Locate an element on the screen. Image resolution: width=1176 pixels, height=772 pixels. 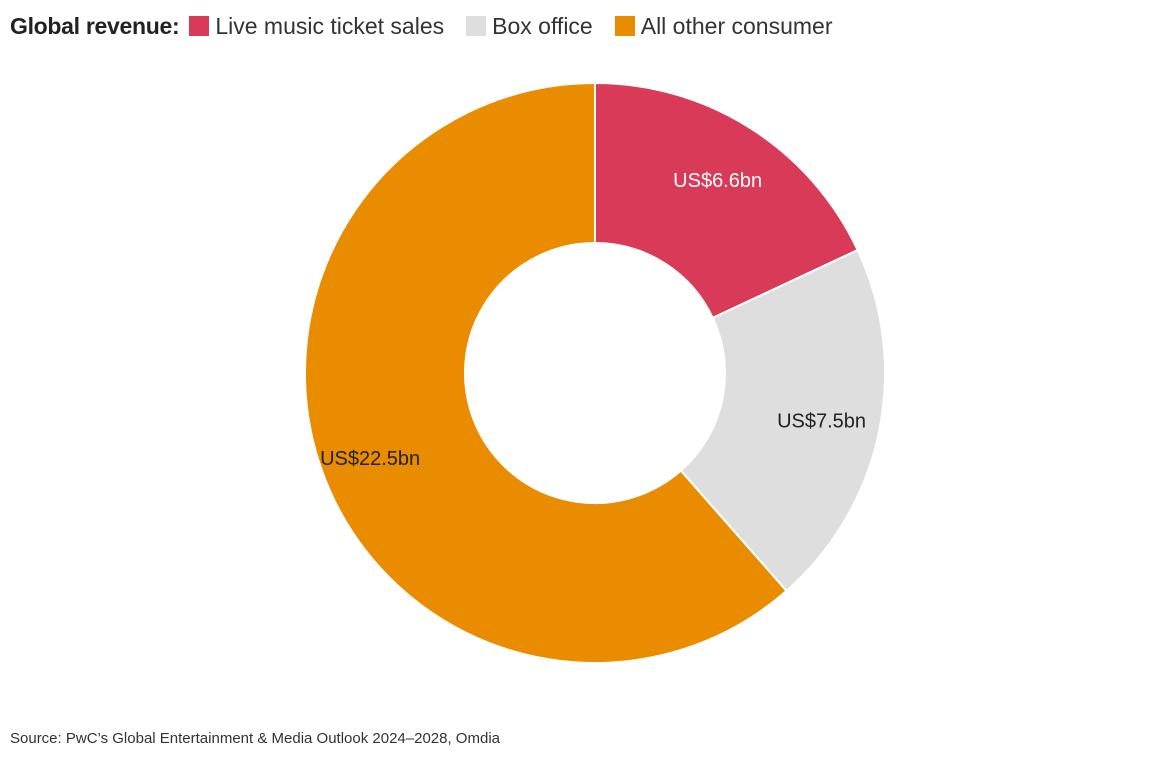
slice-value-label: US$6.6bn is located at coordinates (717, 181).